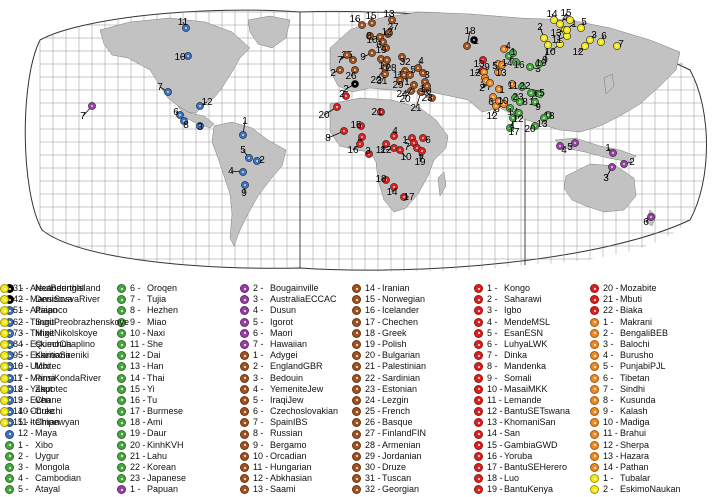  I want to click on map-marker-southasia-9: 9, so click(485, 69).